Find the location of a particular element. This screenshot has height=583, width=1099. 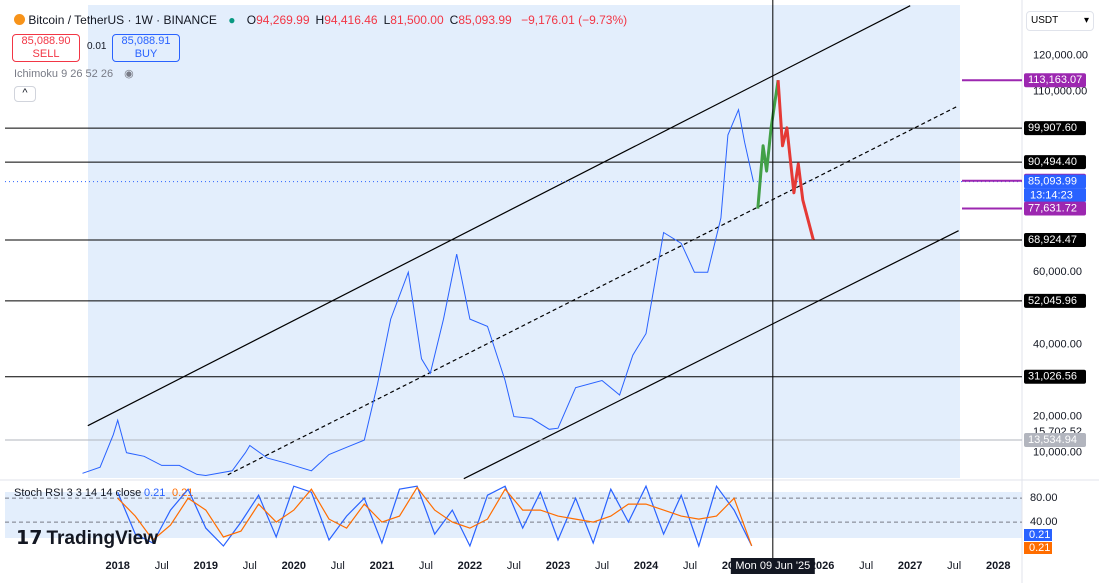

level-label: 52,045.96 is located at coordinates (1052, 301).